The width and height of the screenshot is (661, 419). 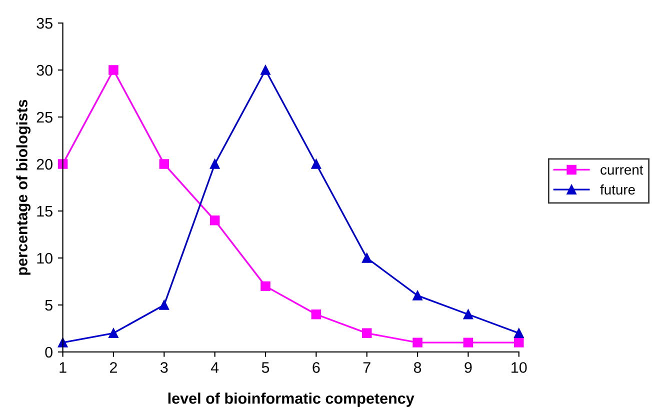 What do you see at coordinates (266, 367) in the screenshot?
I see `x-tick-label: 5` at bounding box center [266, 367].